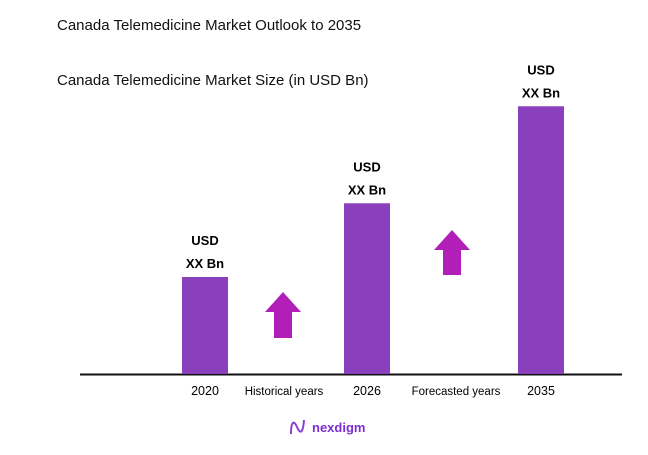  I want to click on bar-2035, so click(541, 240).